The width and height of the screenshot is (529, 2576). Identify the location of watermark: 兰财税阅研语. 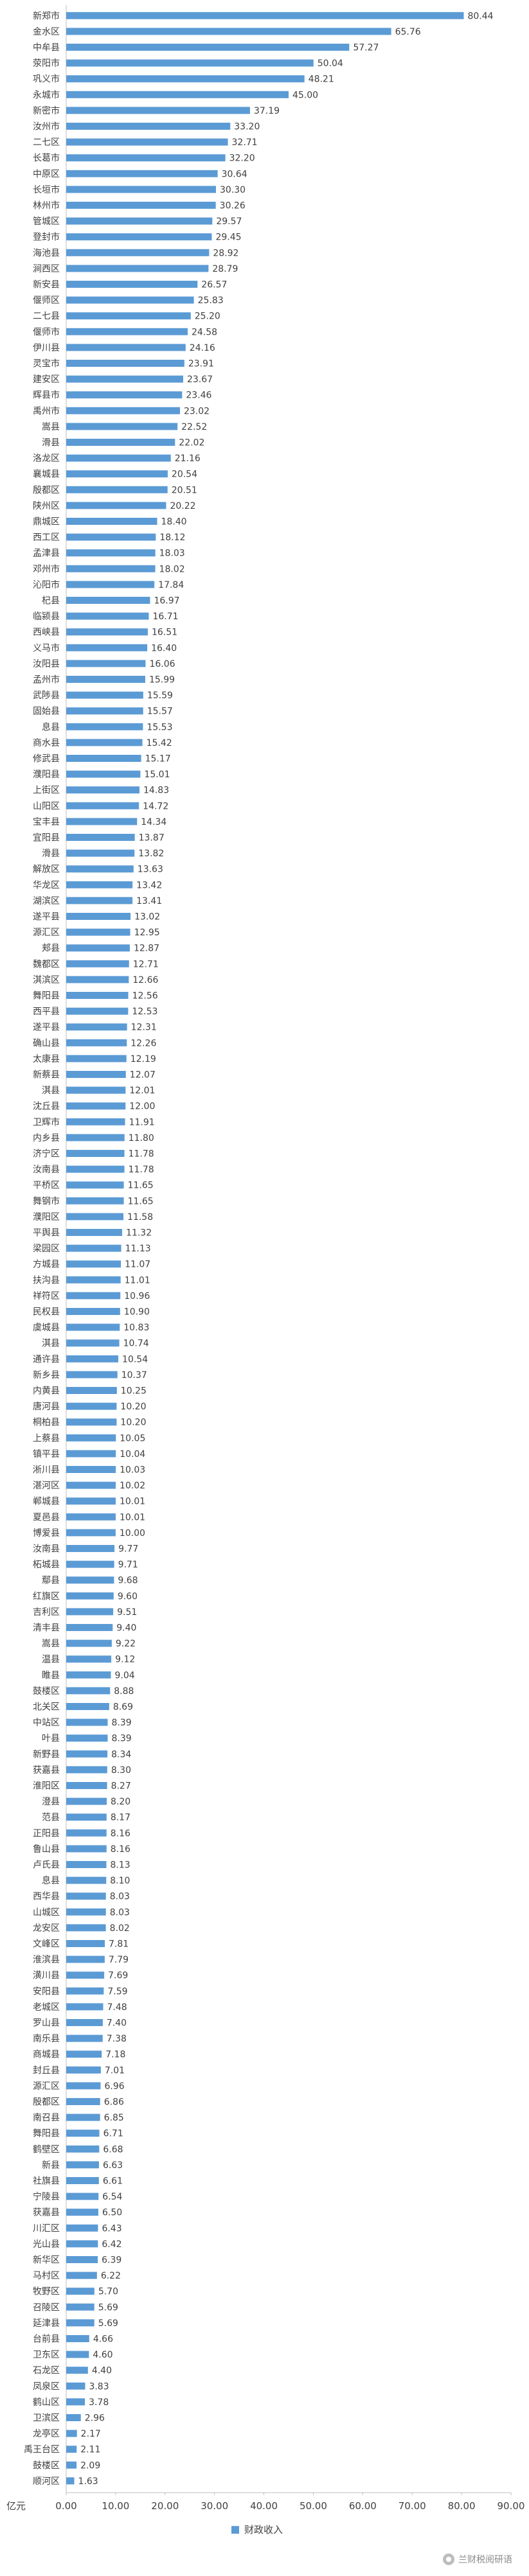
(477, 2559).